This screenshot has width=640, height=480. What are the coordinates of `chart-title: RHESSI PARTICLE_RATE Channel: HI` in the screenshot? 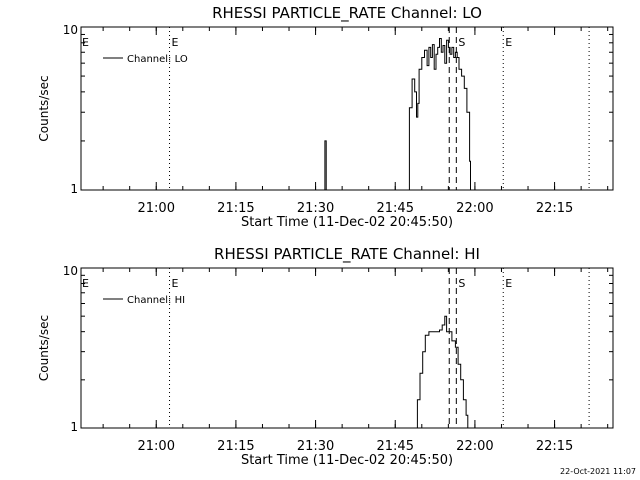 It's located at (347, 254).